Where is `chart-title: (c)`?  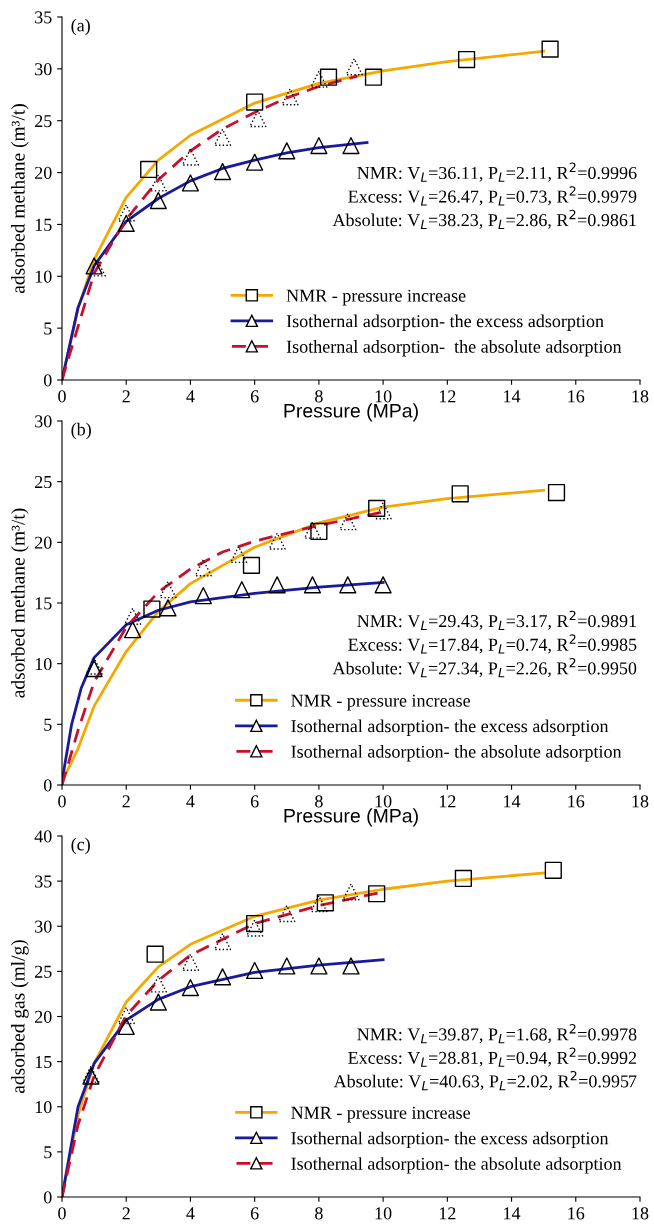 chart-title: (c) is located at coordinates (80, 846).